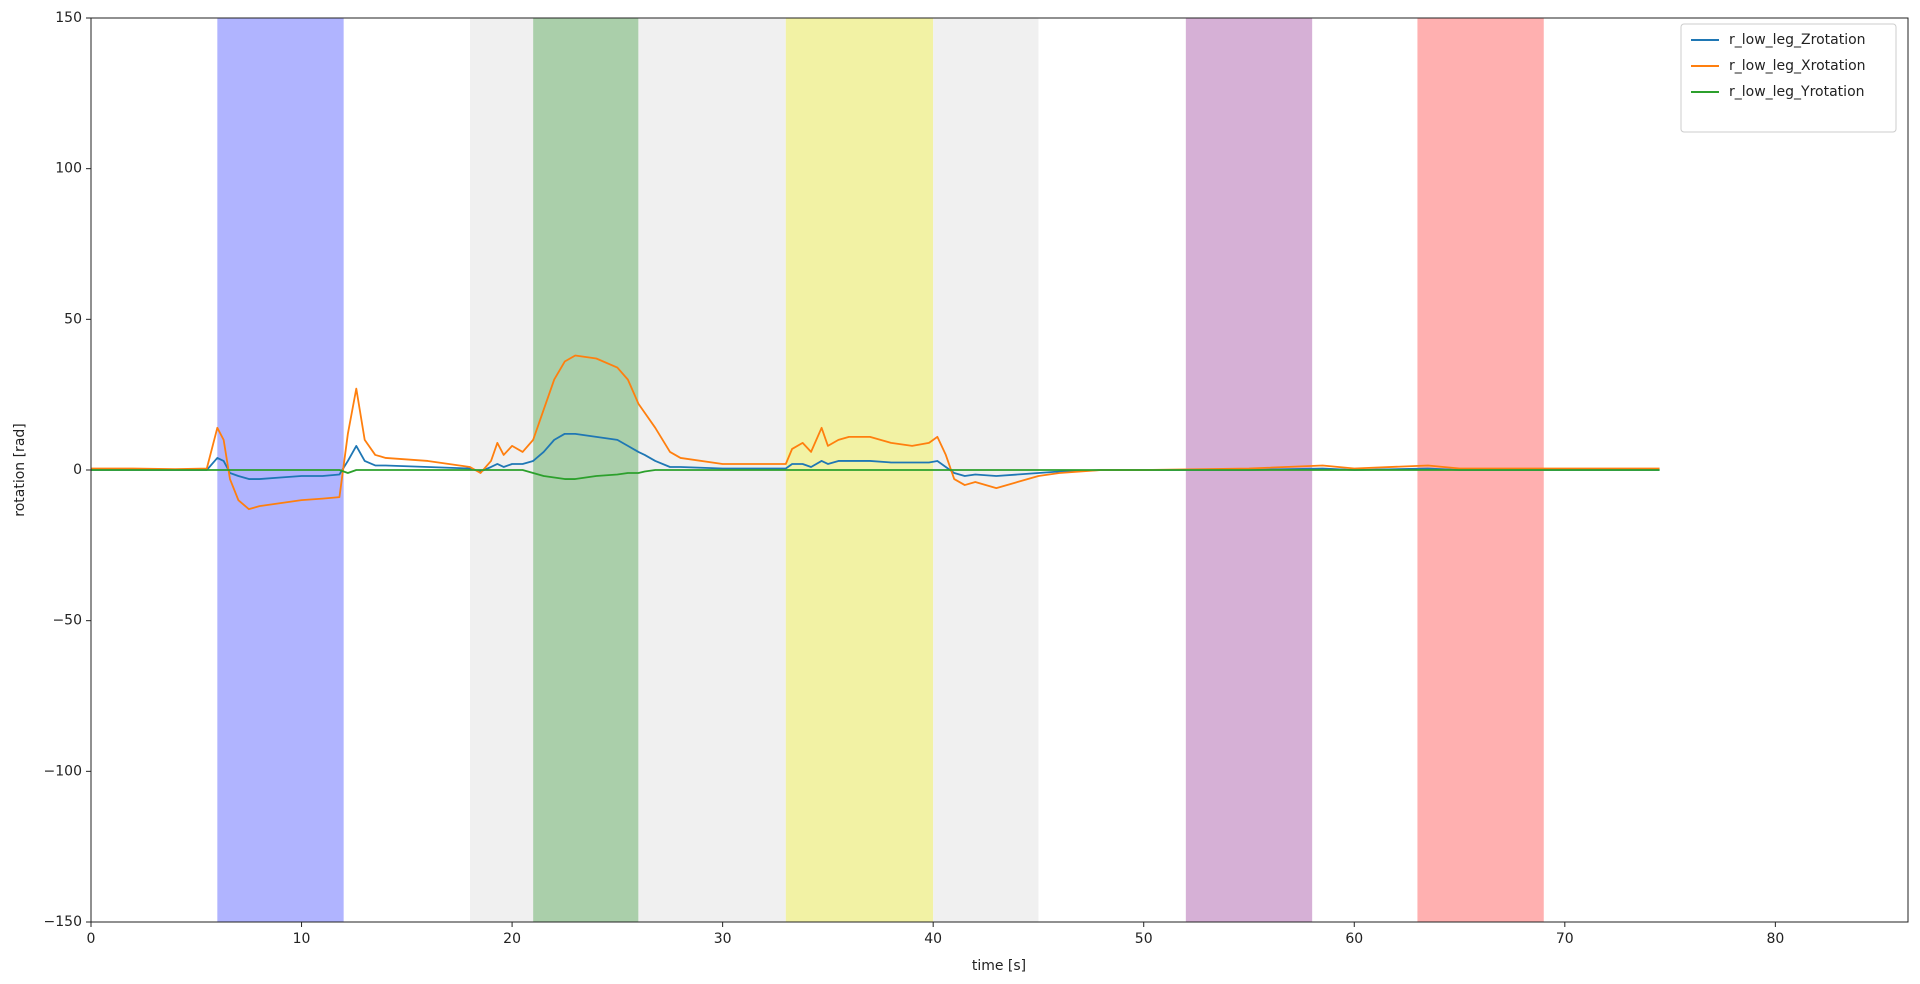 The image size is (1920, 984). What do you see at coordinates (63, 922) in the screenshot?
I see `y-tick-label: −150` at bounding box center [63, 922].